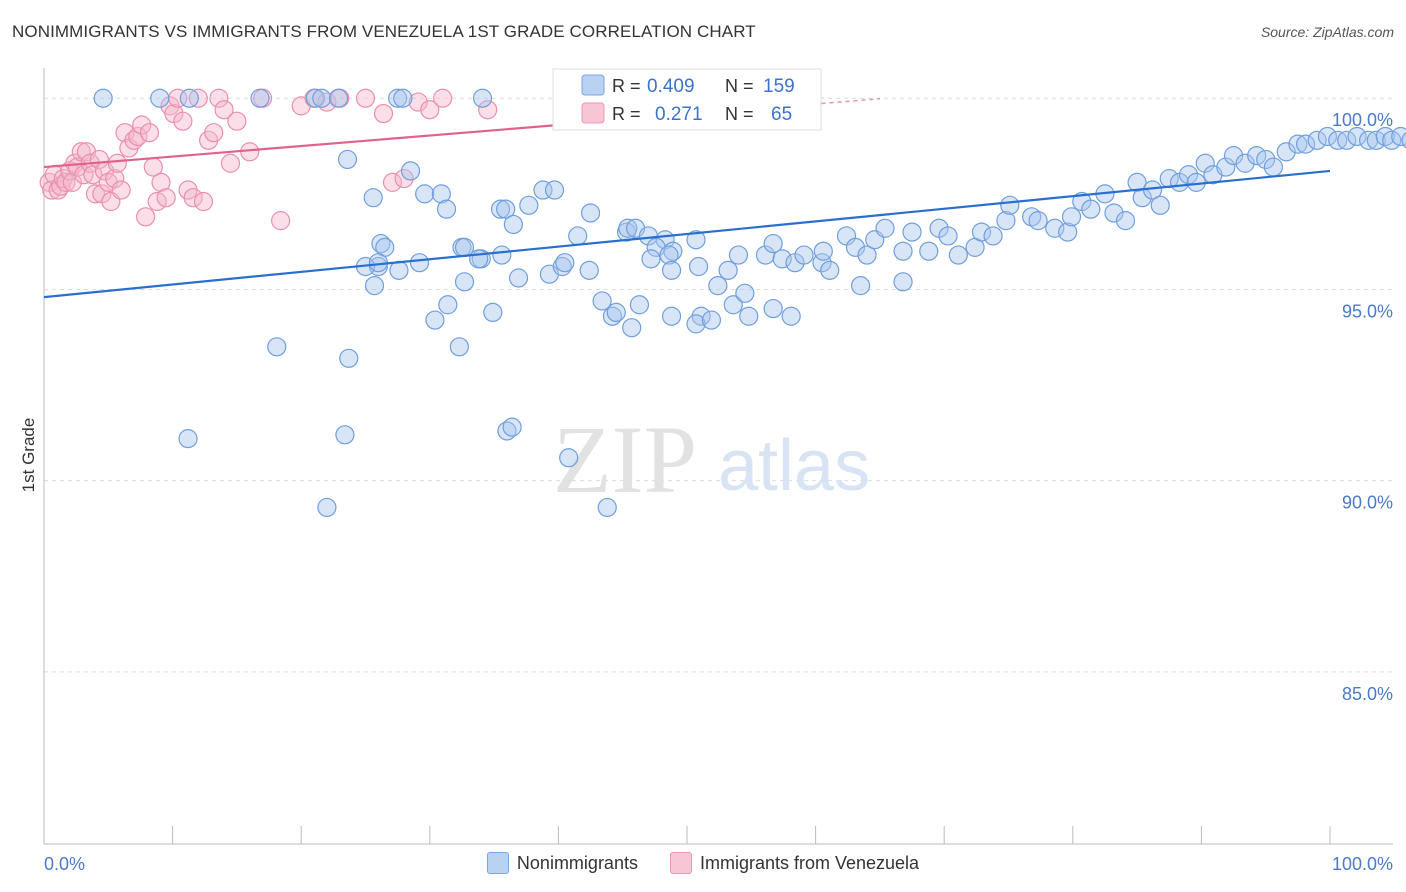 This screenshot has width=1406, height=892. Describe the element at coordinates (809, 862) in the screenshot. I see `legend-label-immigrants: Immigrants from Venezuela` at that location.